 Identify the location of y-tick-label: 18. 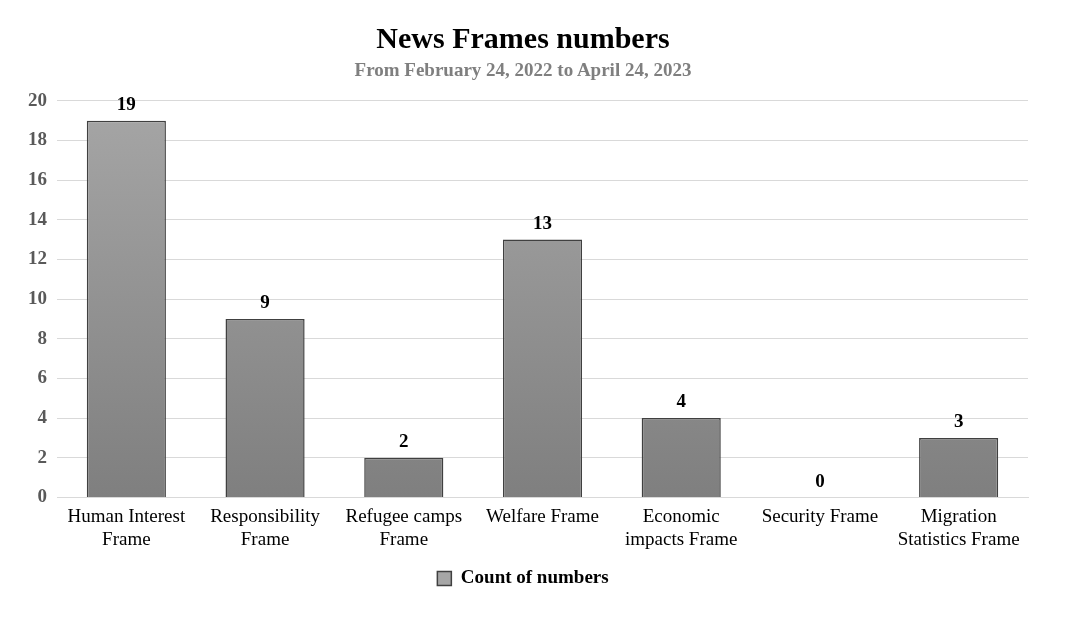
(37, 139).